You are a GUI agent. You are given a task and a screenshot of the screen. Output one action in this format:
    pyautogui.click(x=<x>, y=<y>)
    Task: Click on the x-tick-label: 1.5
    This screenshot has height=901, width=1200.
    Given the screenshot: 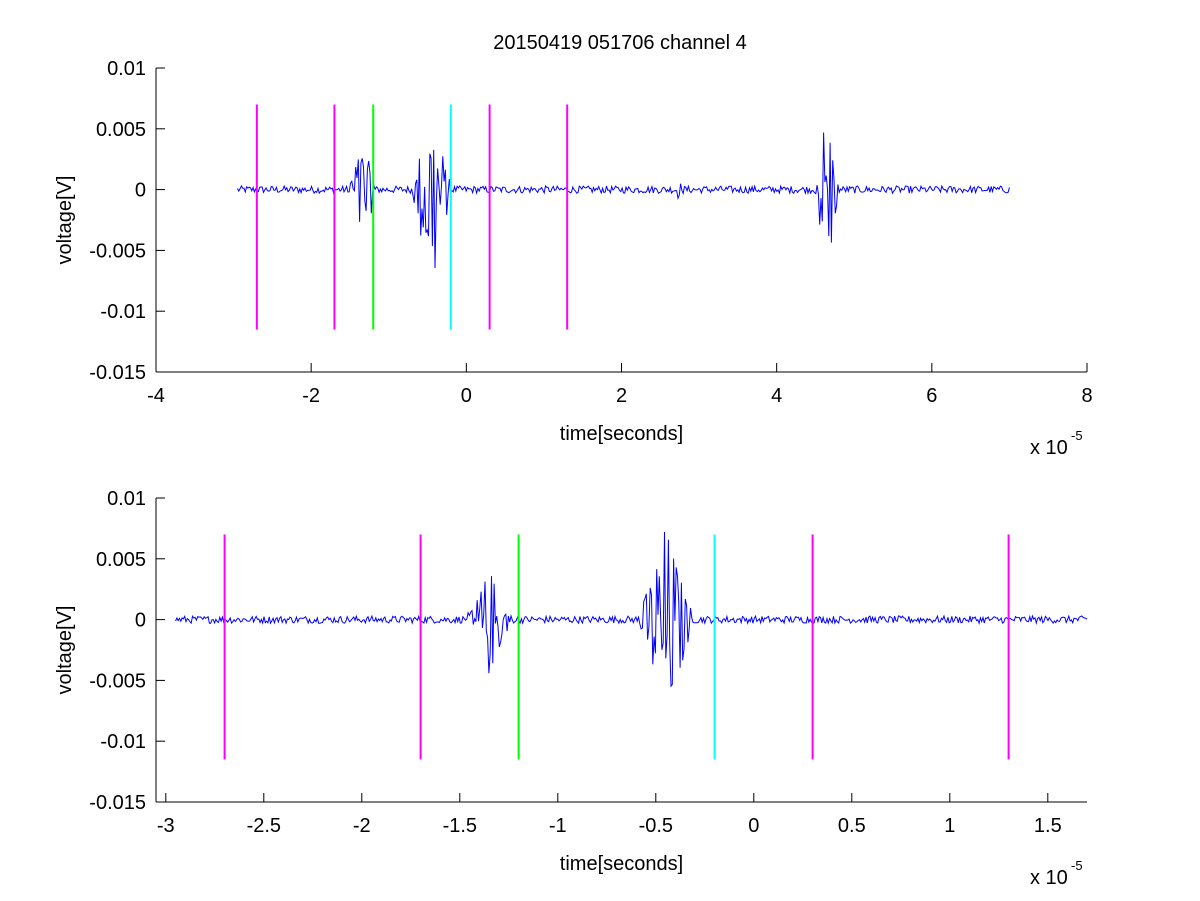 What is the action you would take?
    pyautogui.click(x=1048, y=826)
    